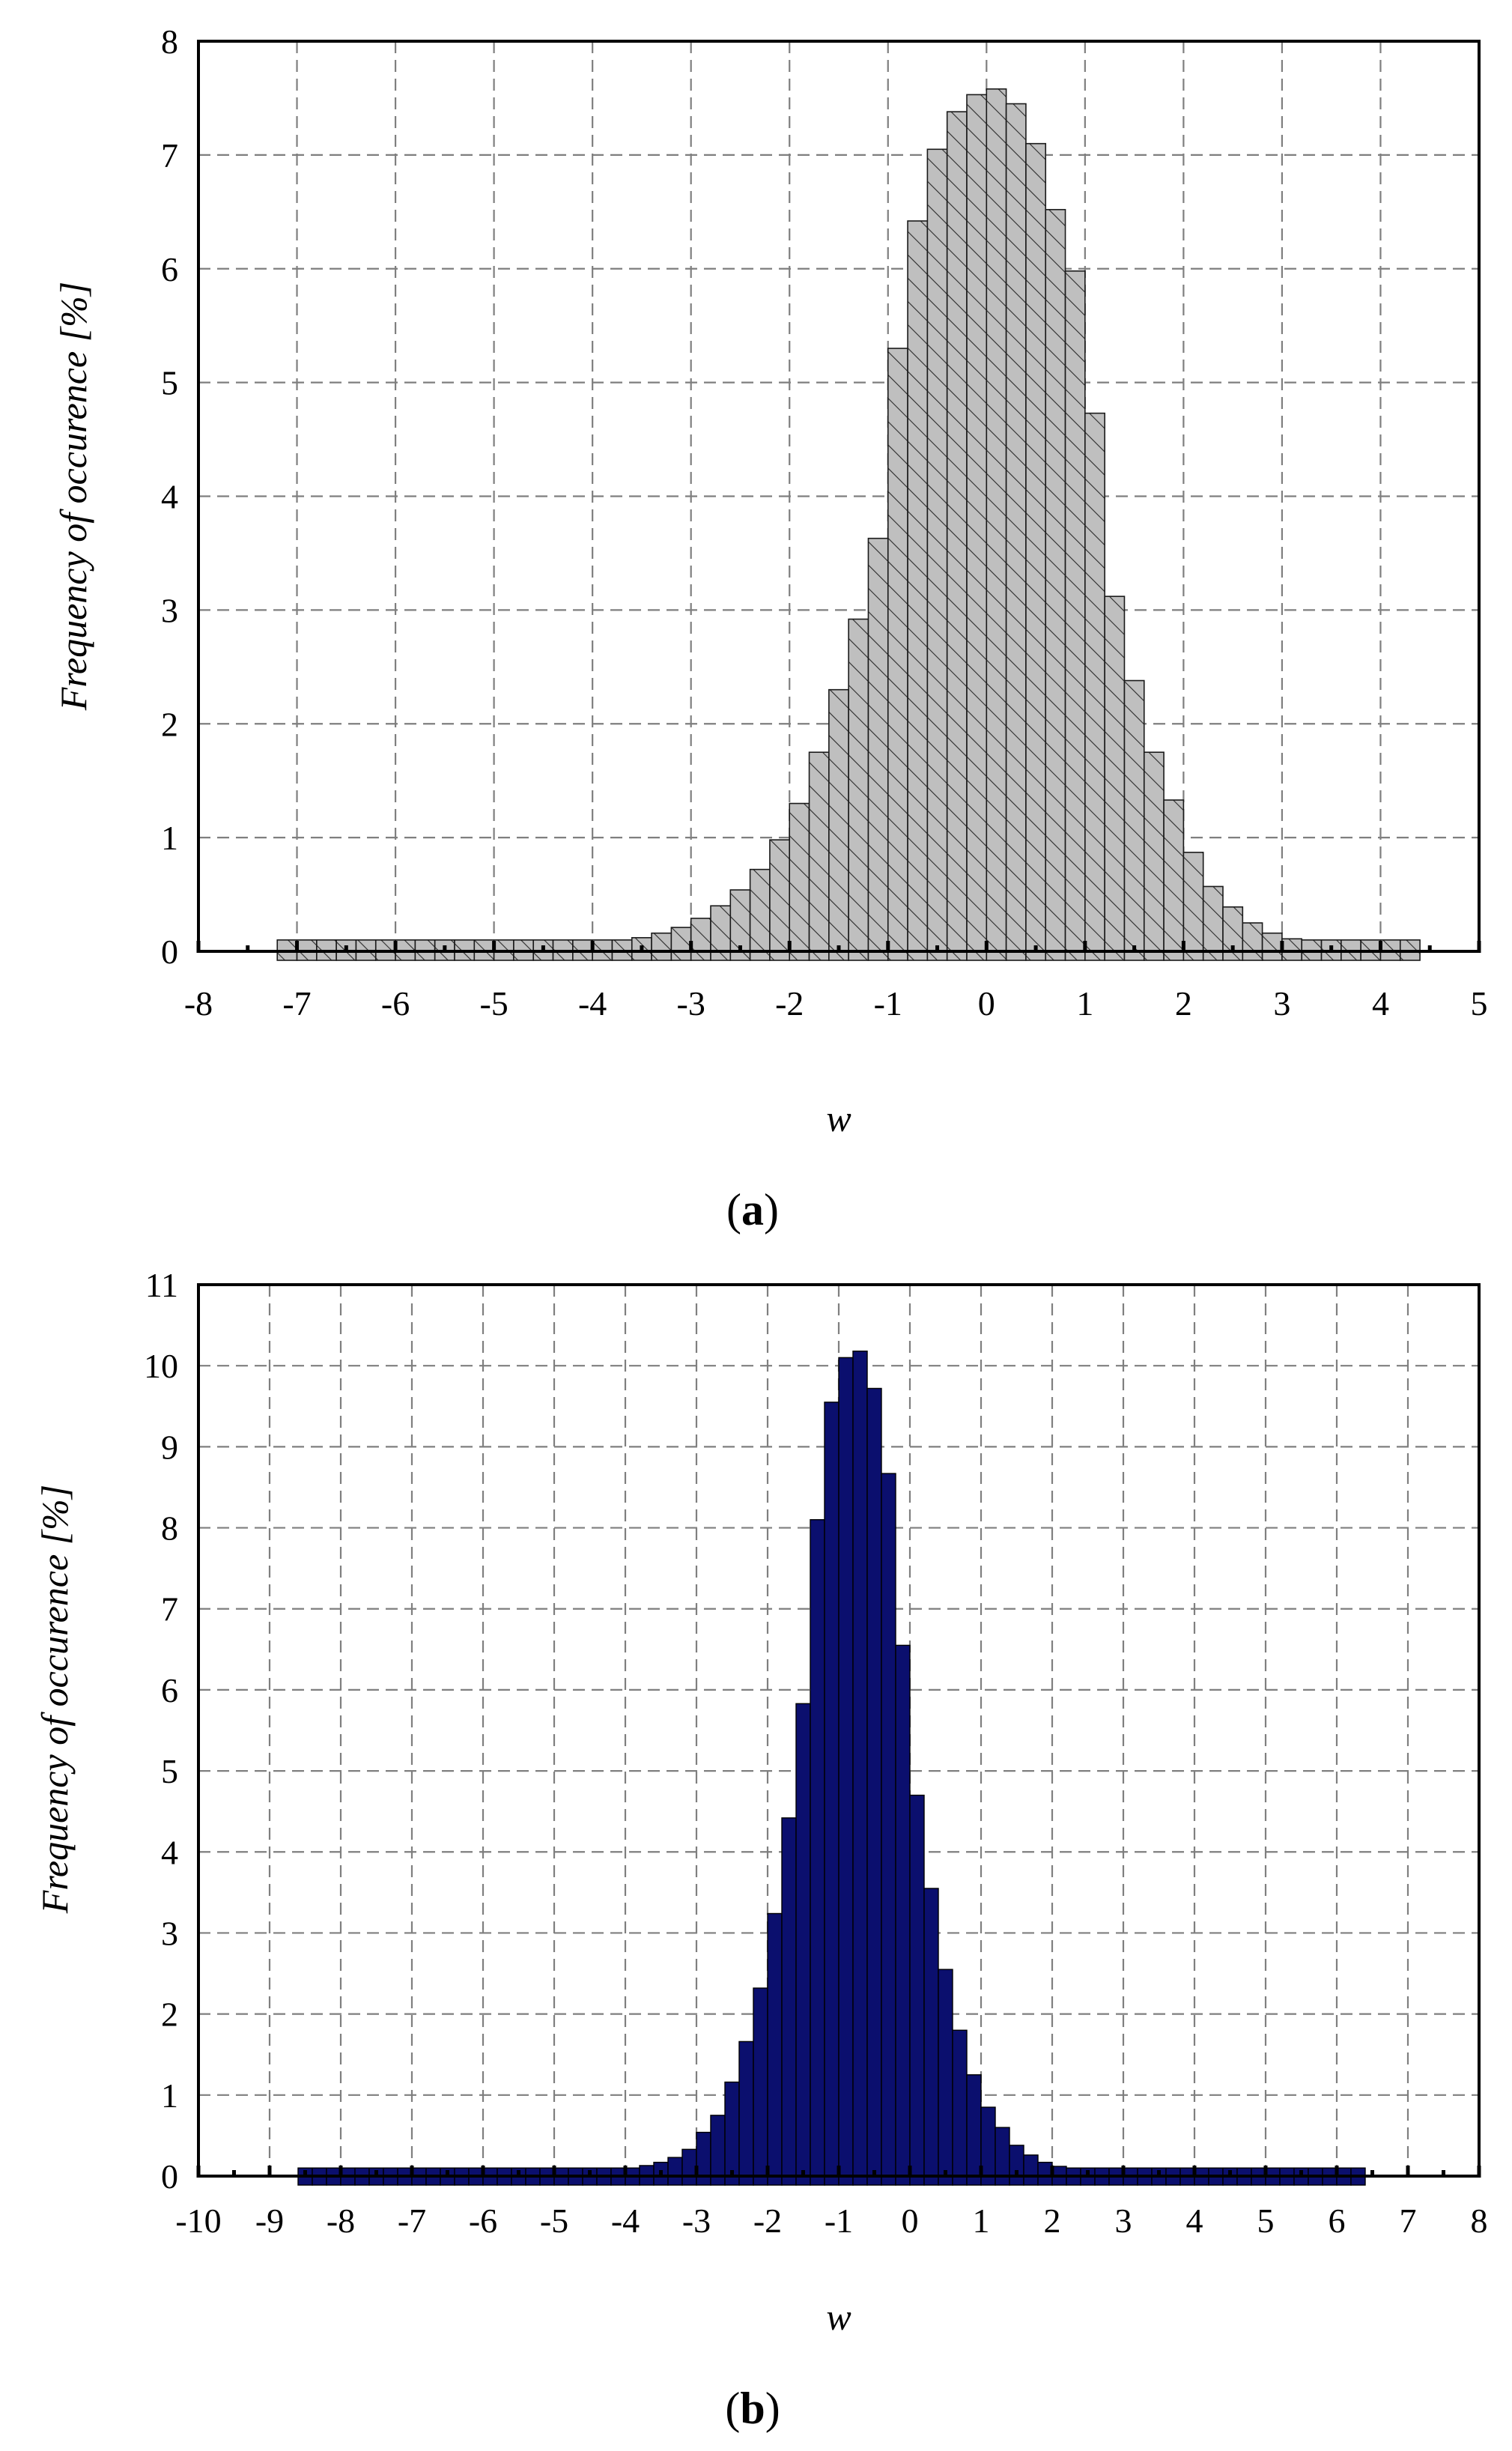 This screenshot has height=2451, width=1512. I want to click on panel-letter: b, so click(752, 2408).